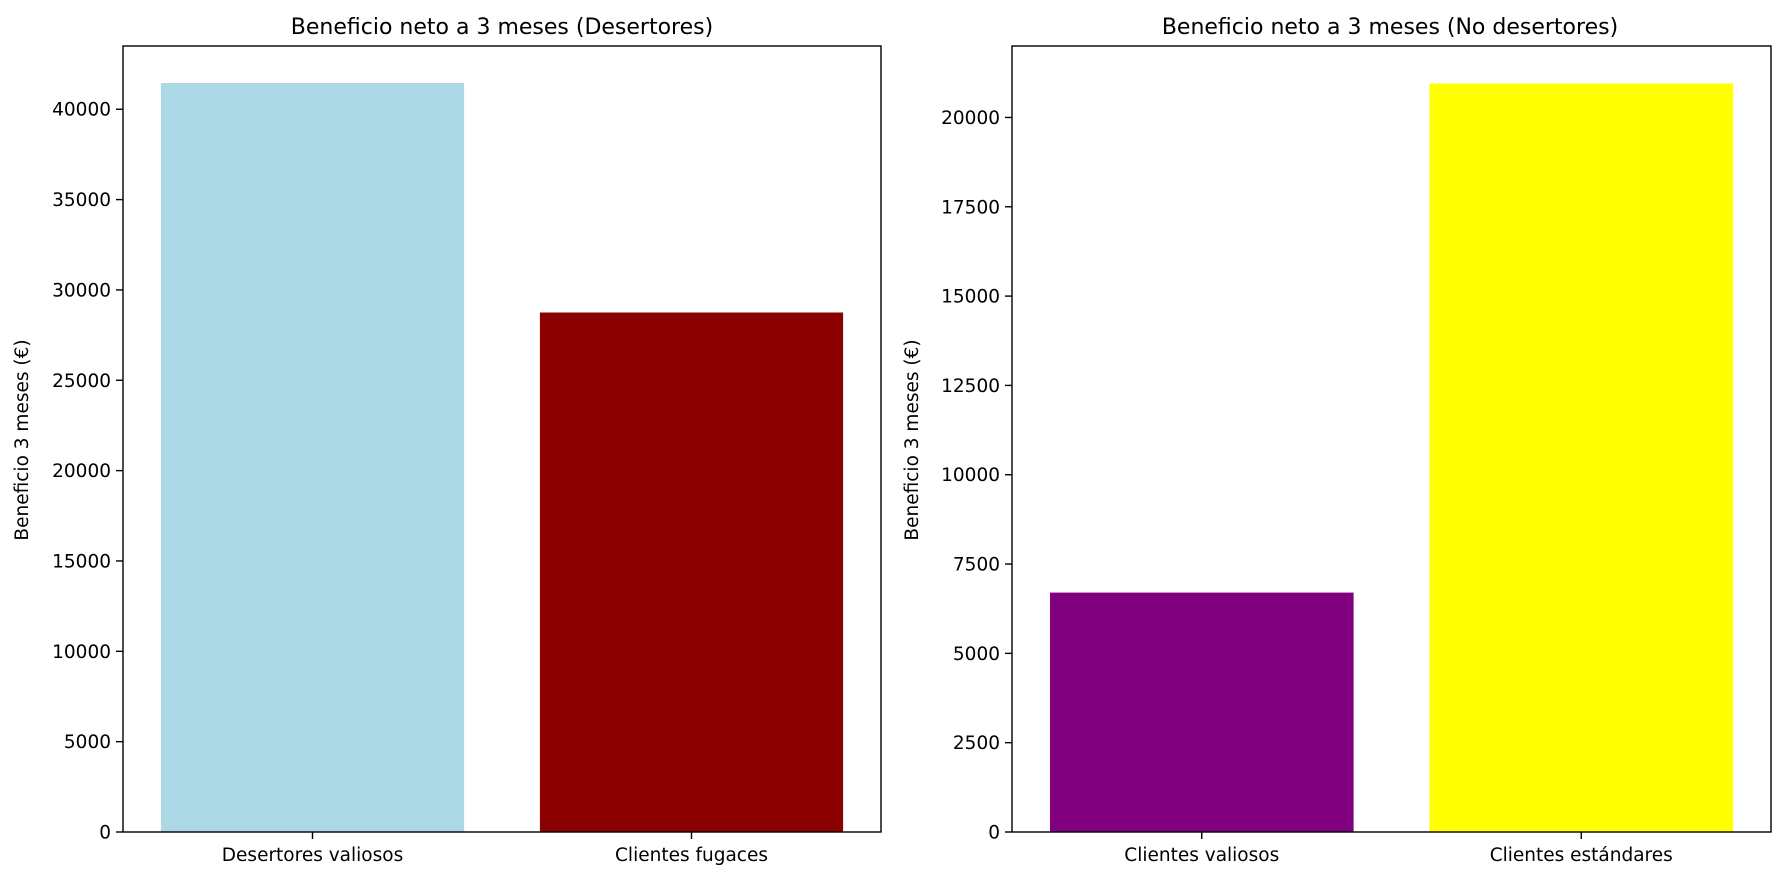  Describe the element at coordinates (81, 200) in the screenshot. I see `y-tick-label: 35000` at that location.